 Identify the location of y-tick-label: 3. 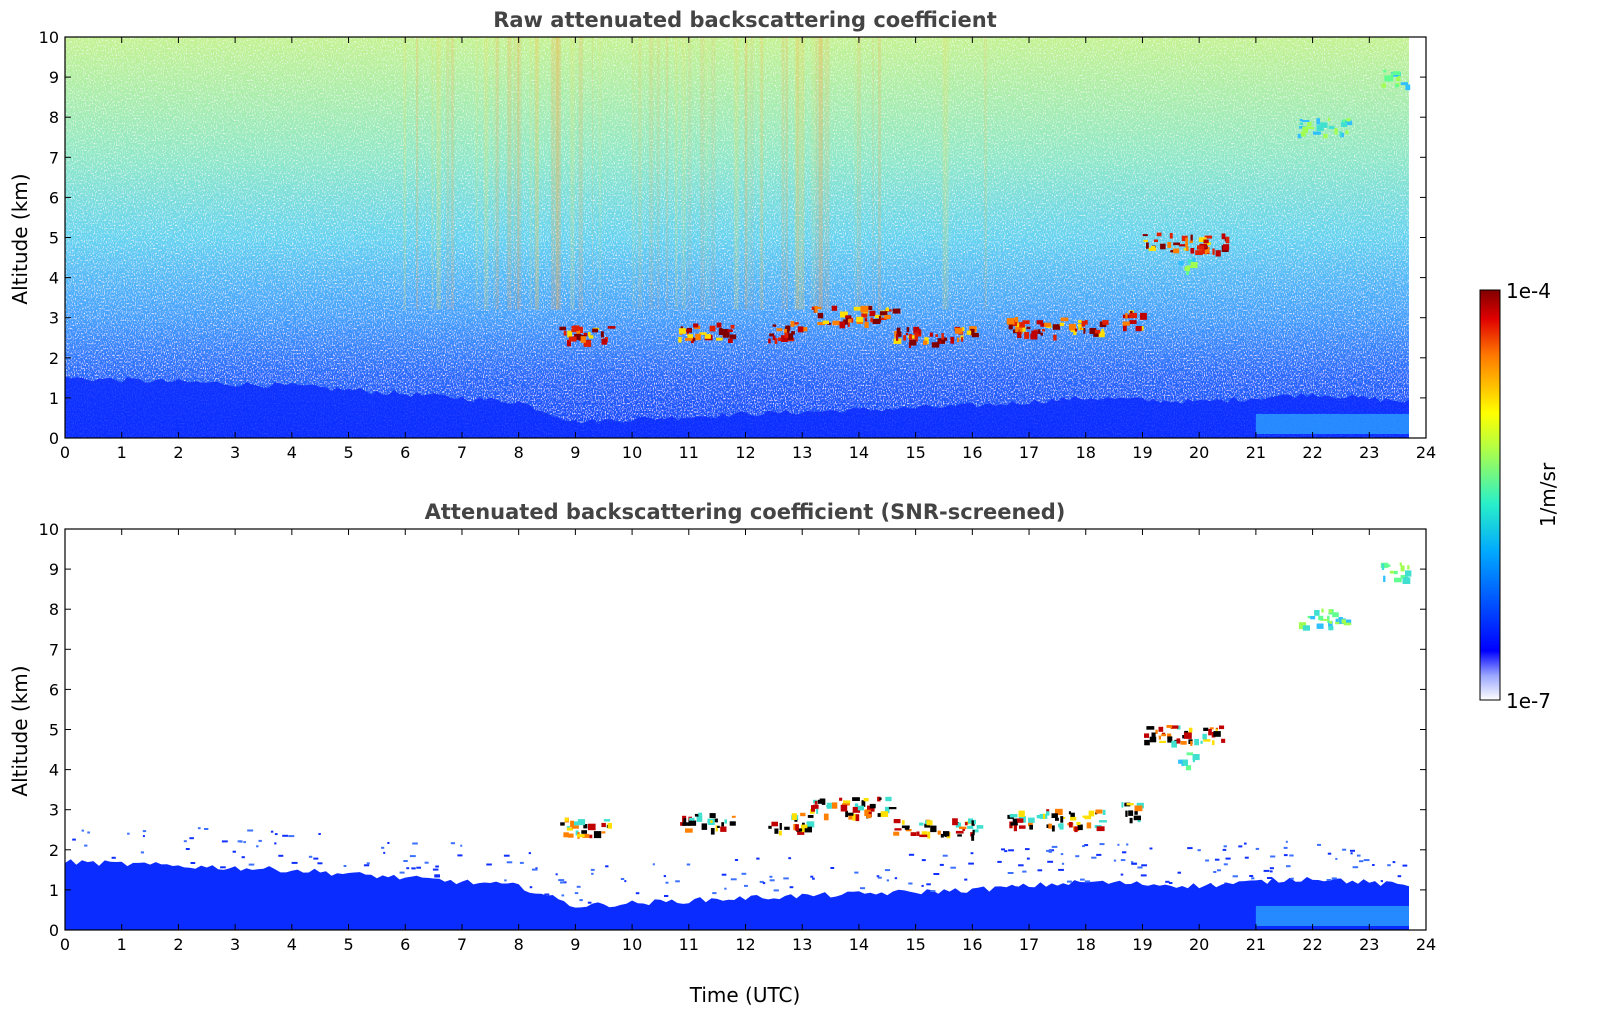
(54, 810).